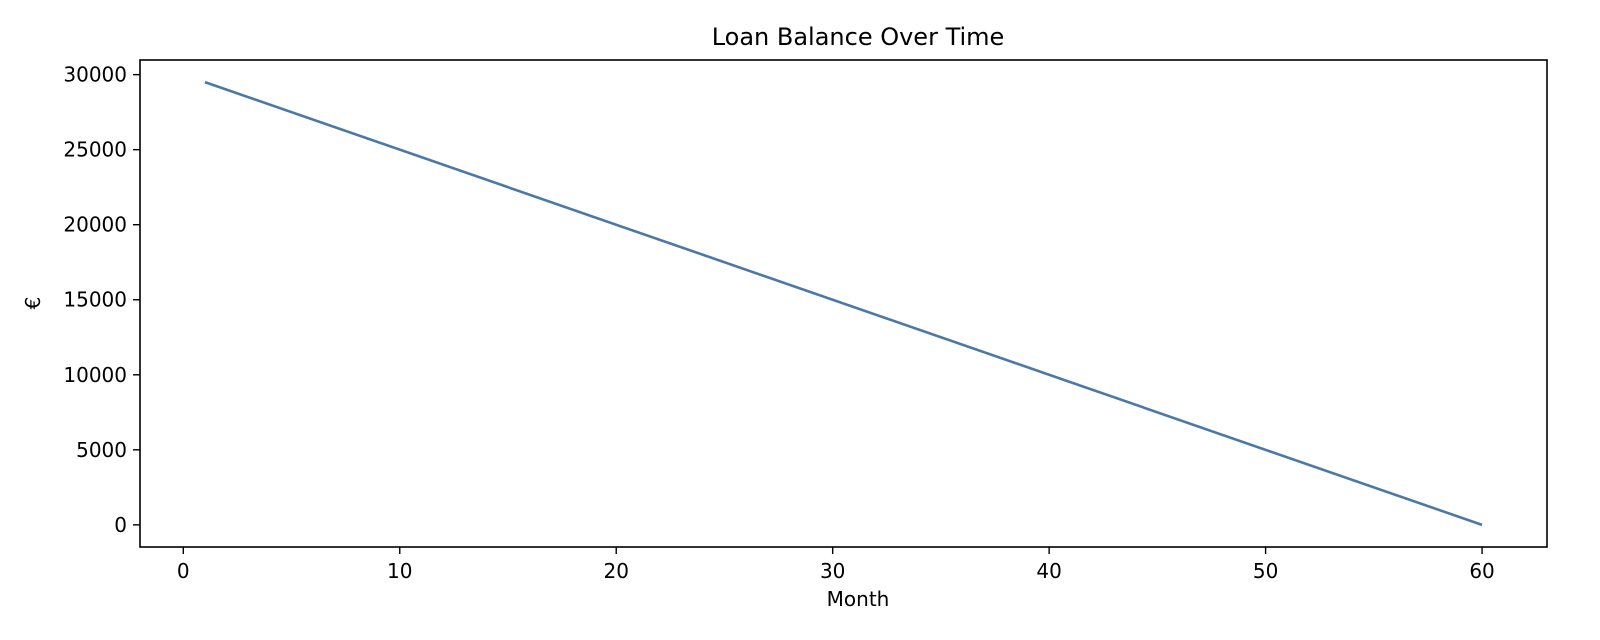 Image resolution: width=1600 pixels, height=640 pixels. What do you see at coordinates (95, 300) in the screenshot?
I see `y-tick-label: 15000` at bounding box center [95, 300].